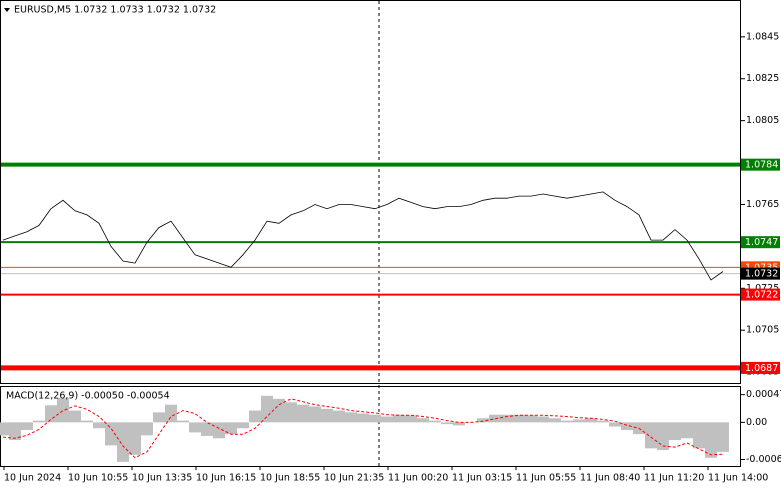 The width and height of the screenshot is (781, 489). What do you see at coordinates (7, 10) in the screenshot?
I see `menu-arrow` at bounding box center [7, 10].